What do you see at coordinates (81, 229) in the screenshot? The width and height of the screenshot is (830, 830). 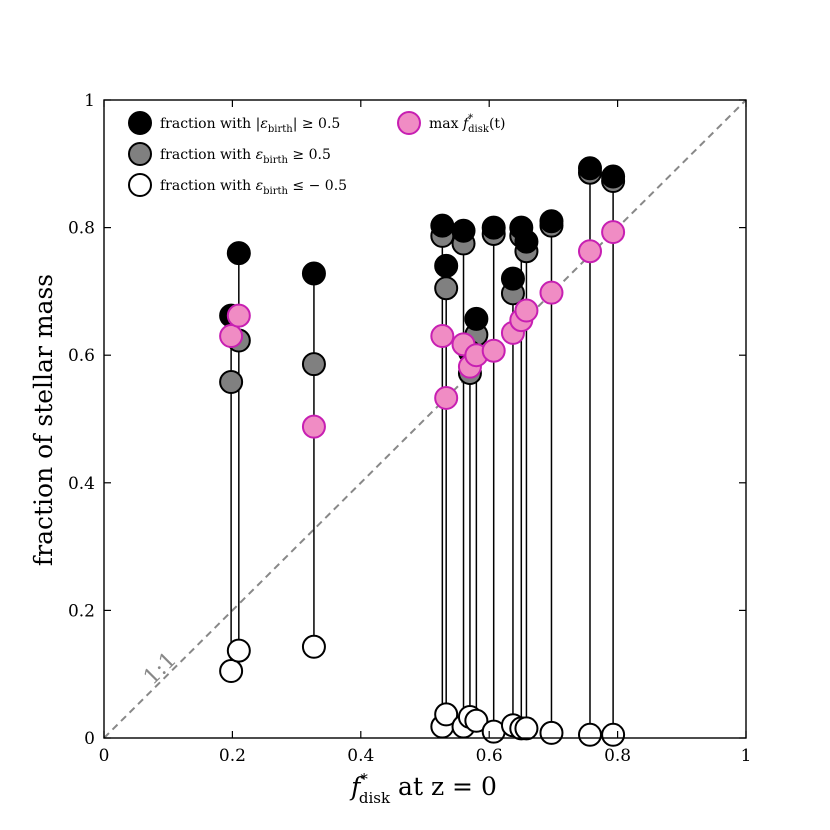 I see `y-tick-label: 0.8` at bounding box center [81, 229].